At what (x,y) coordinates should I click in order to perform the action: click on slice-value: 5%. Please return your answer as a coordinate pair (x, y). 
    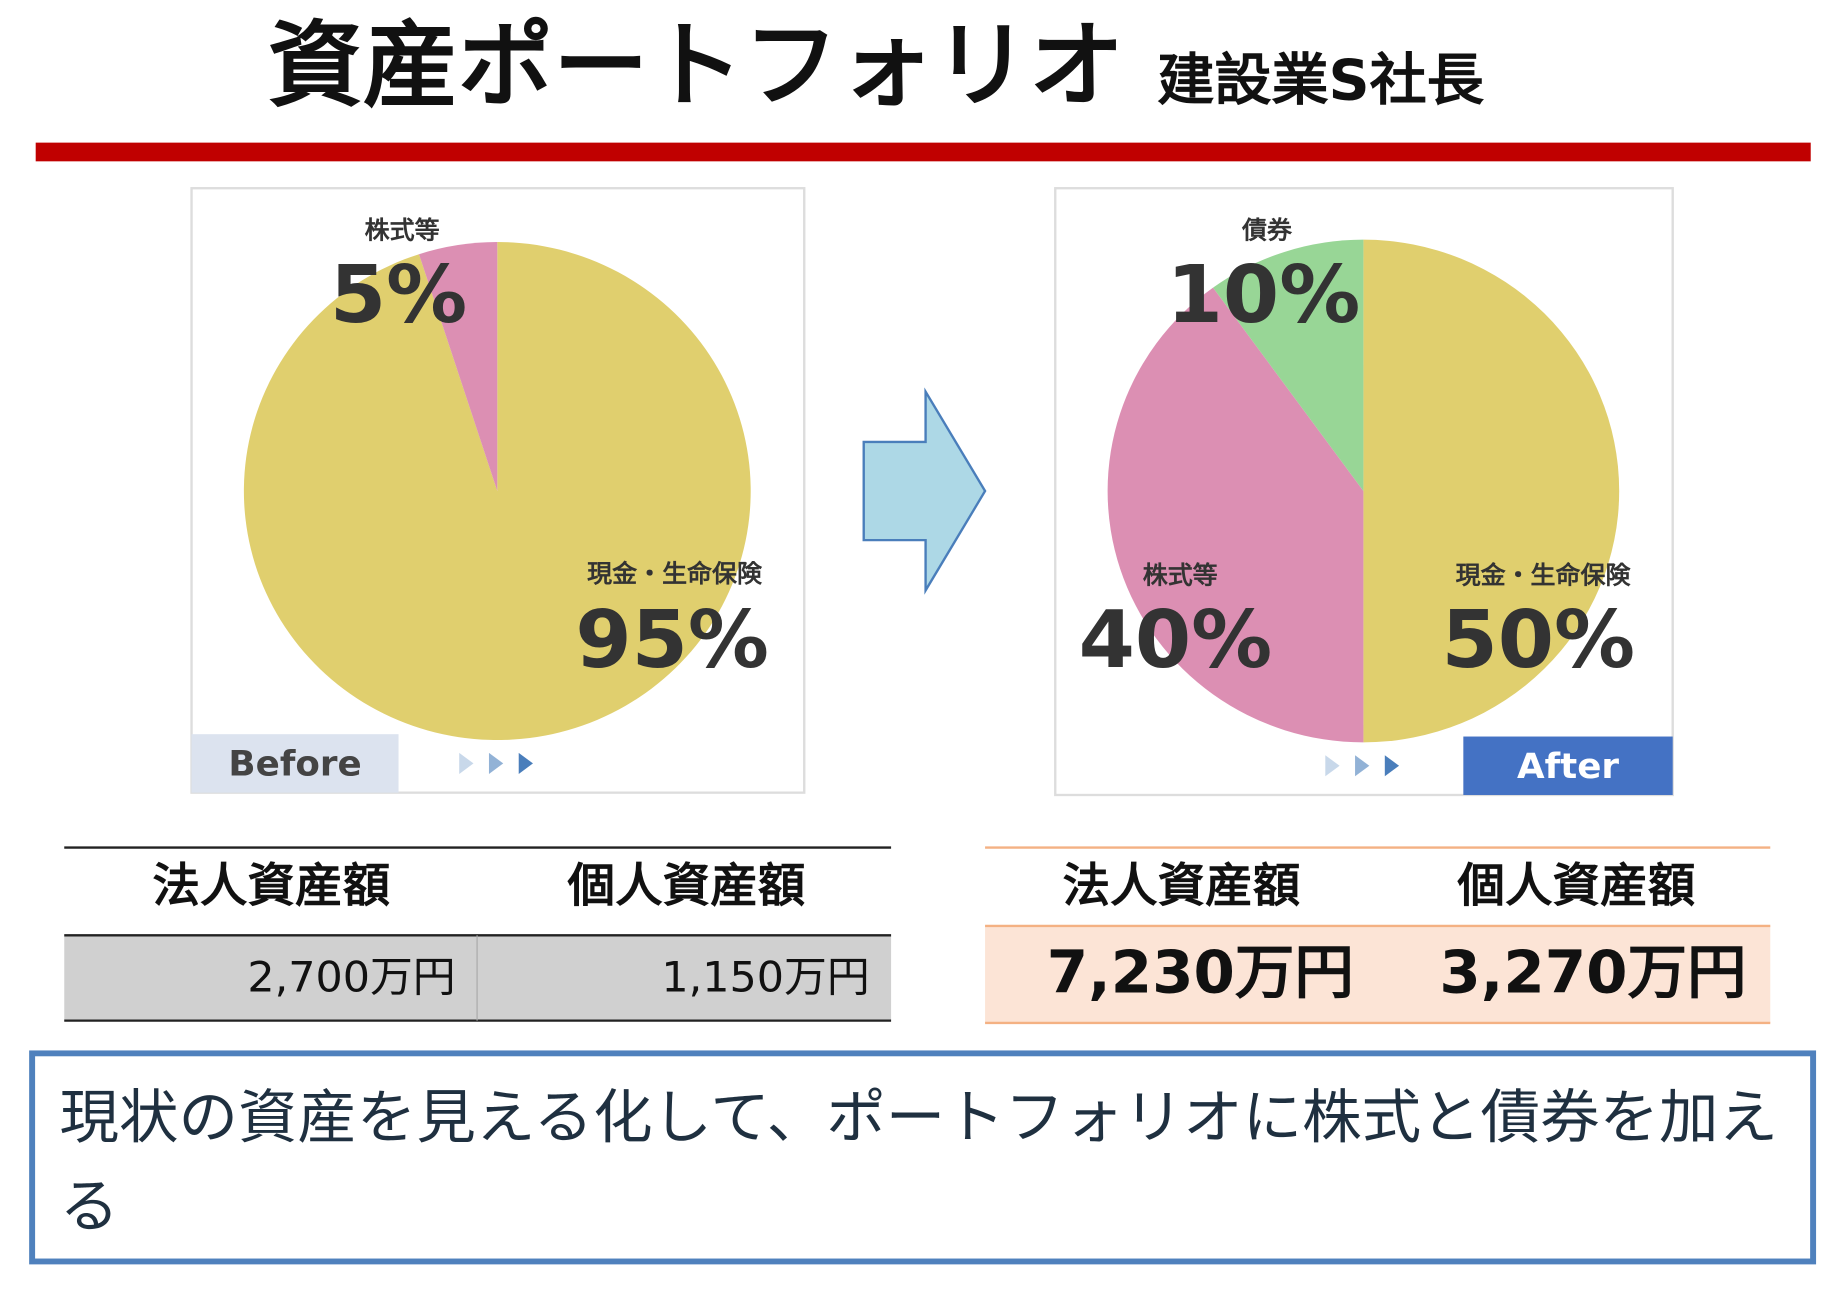
    Looking at the image, I should click on (398, 295).